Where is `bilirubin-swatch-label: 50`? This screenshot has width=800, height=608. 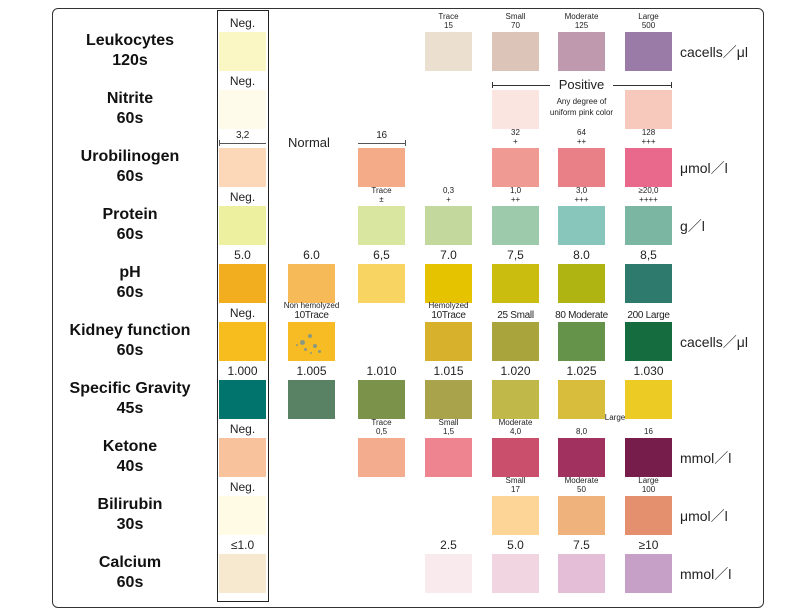 bilirubin-swatch-label: 50 is located at coordinates (581, 489).